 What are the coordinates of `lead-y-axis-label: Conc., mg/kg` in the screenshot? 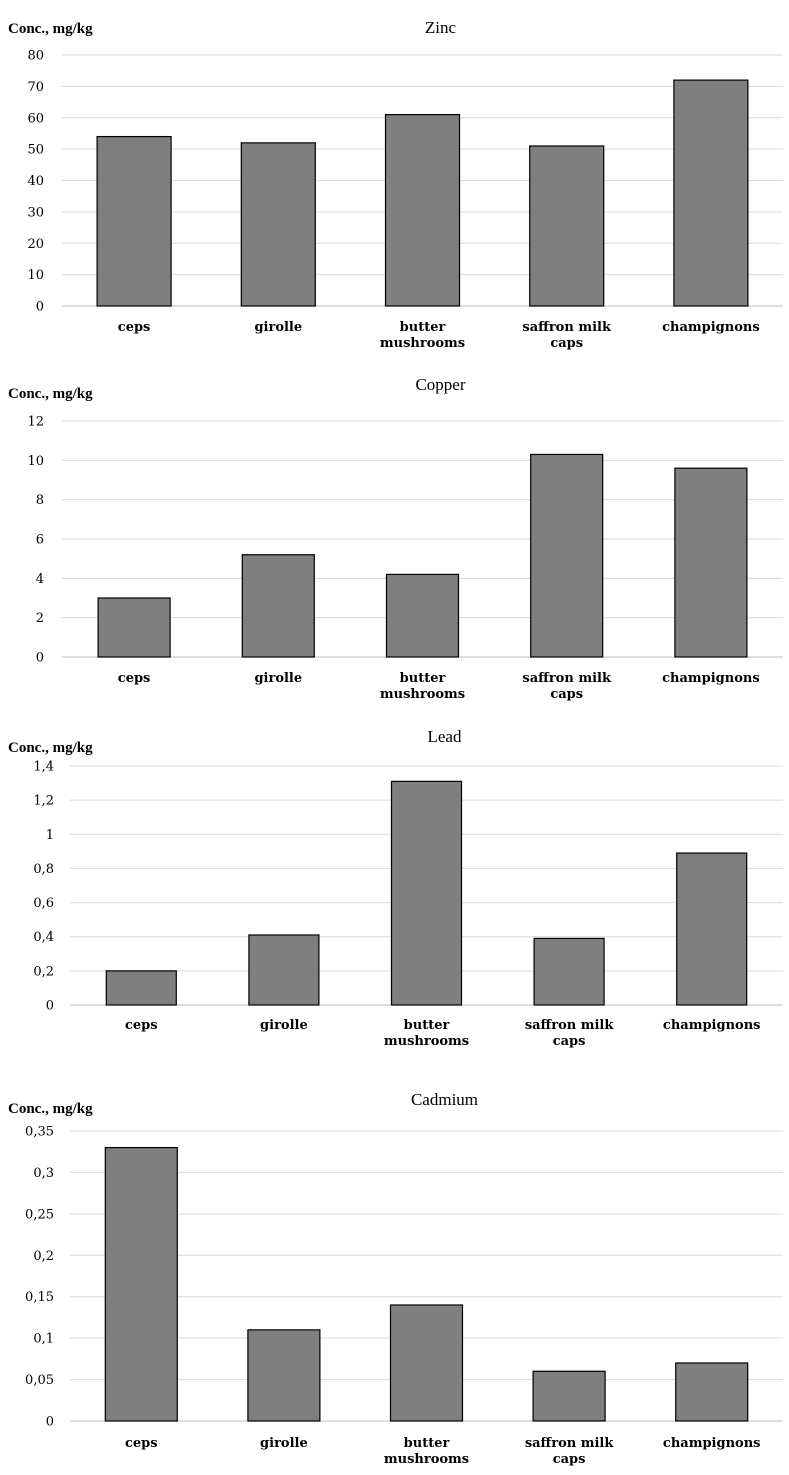 It's located at (50, 748).